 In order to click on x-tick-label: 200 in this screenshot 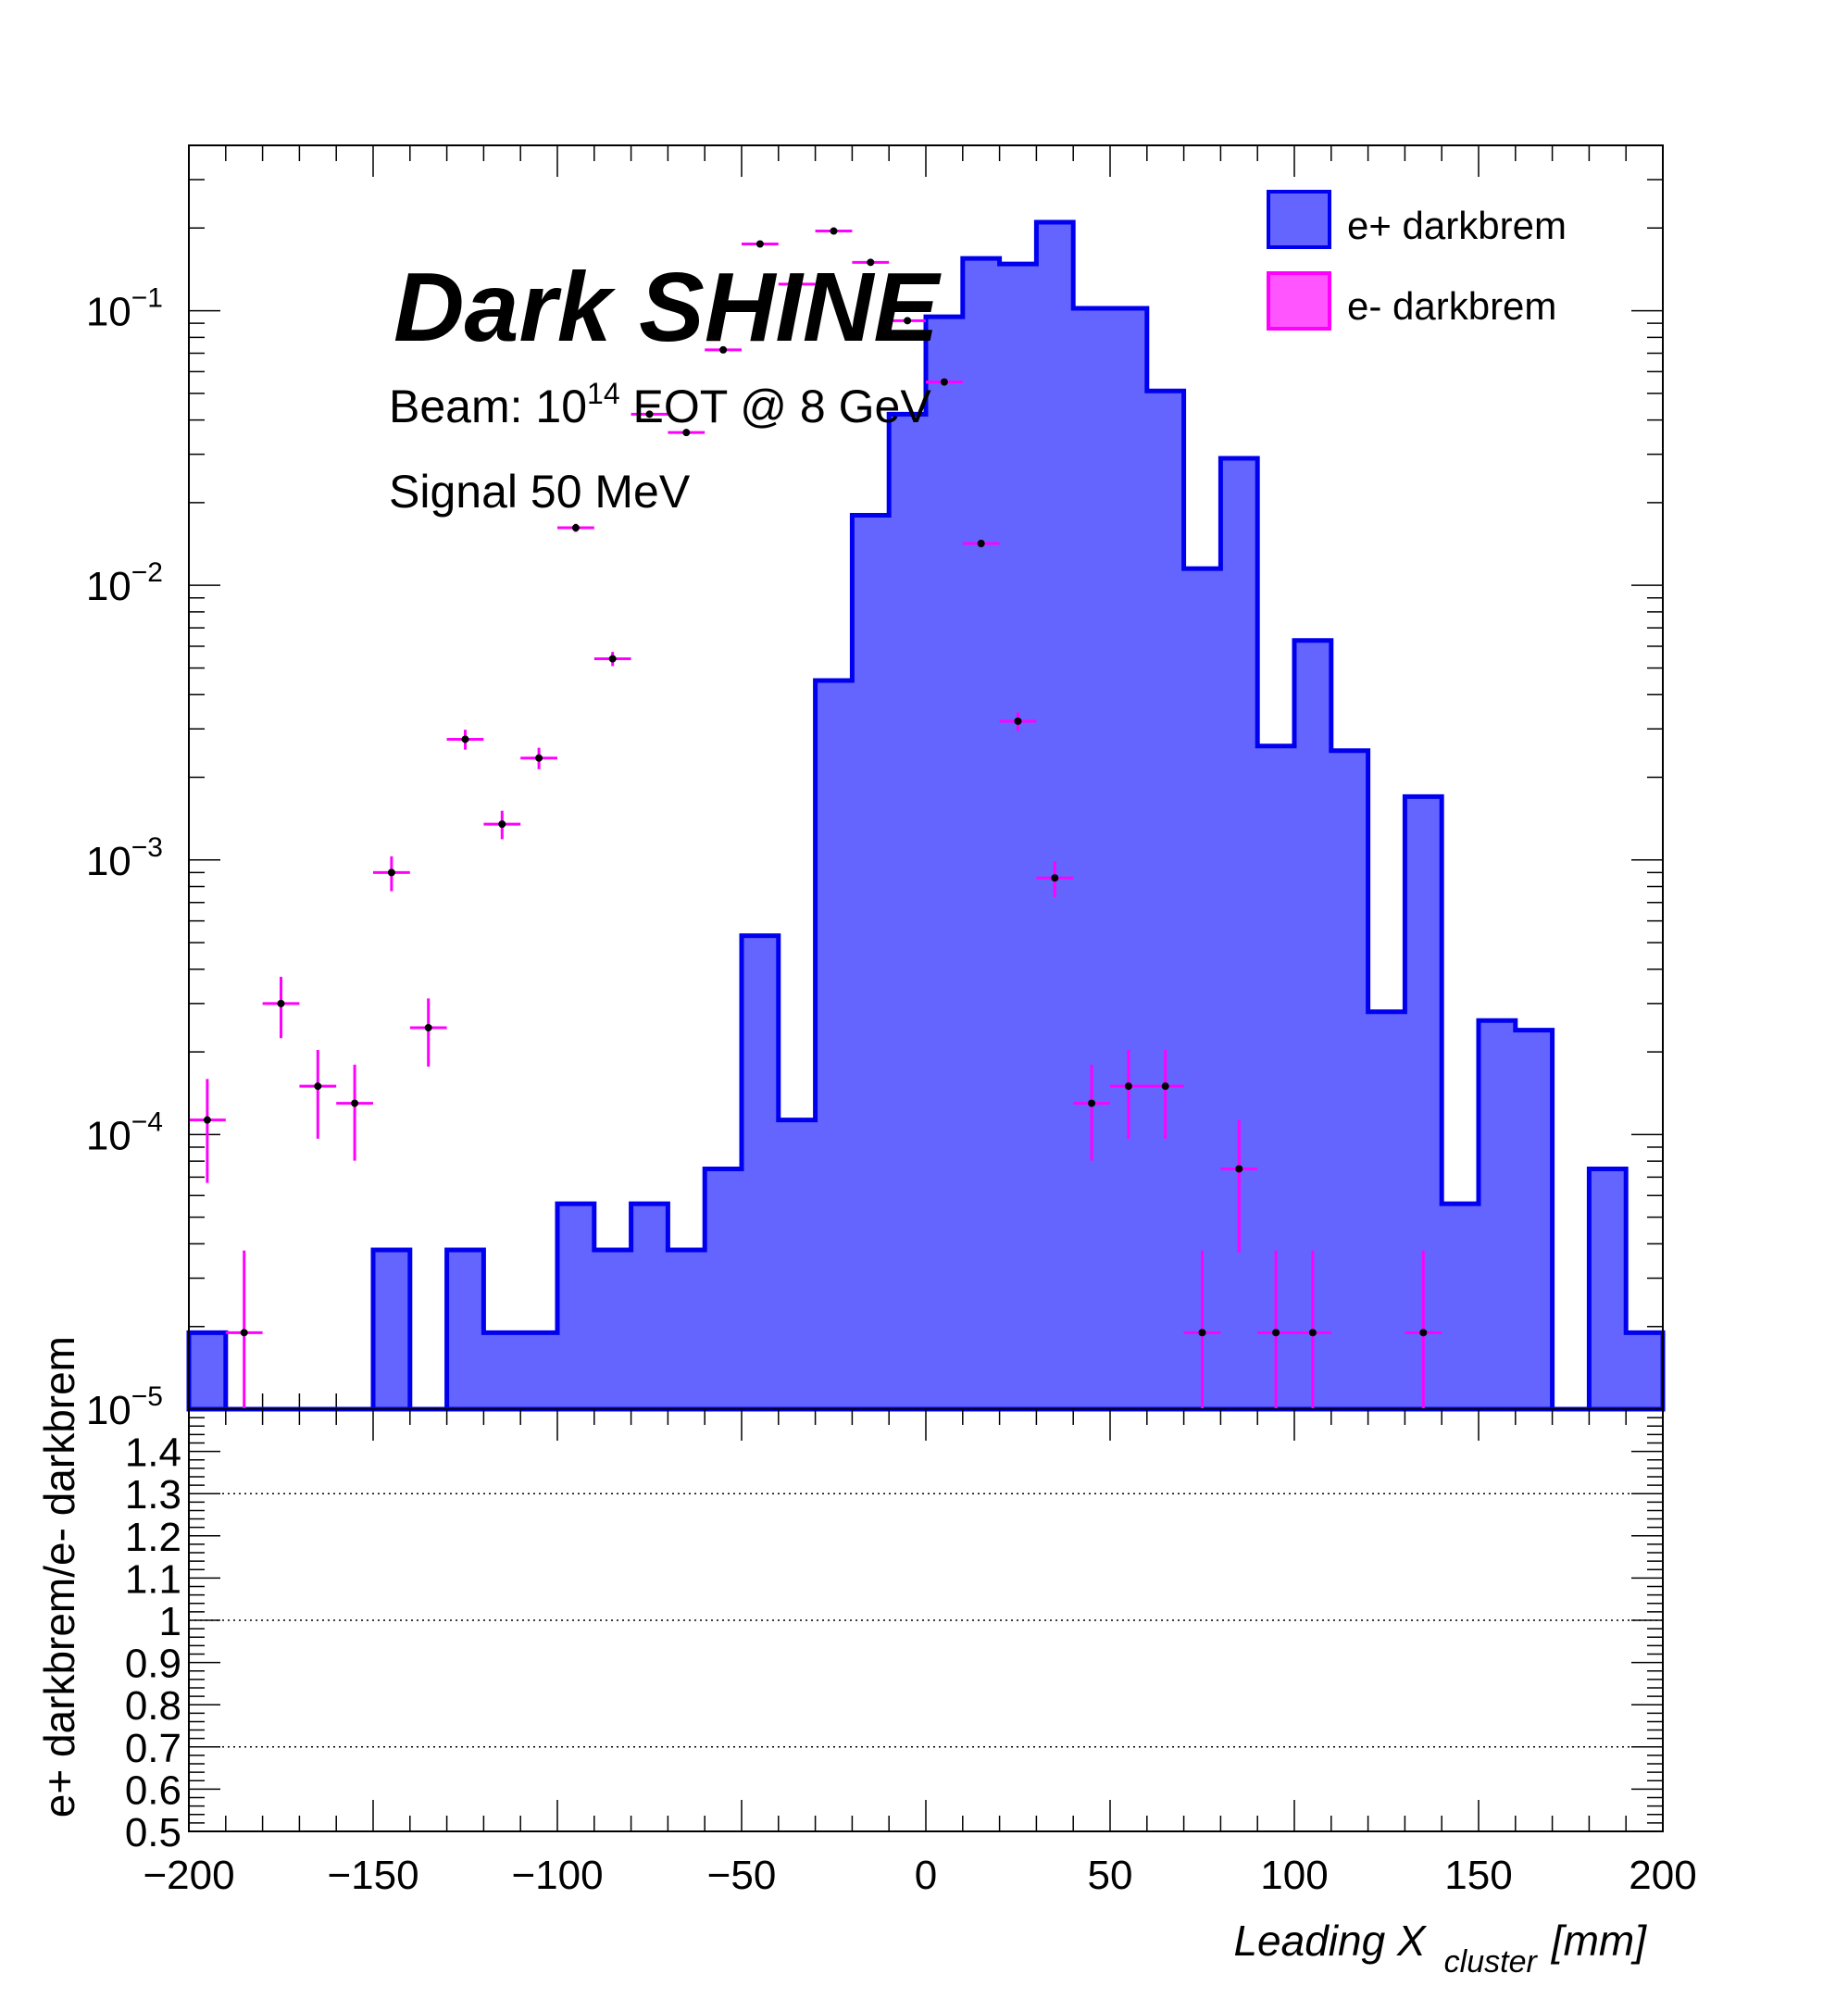, I will do `click(1662, 1876)`.